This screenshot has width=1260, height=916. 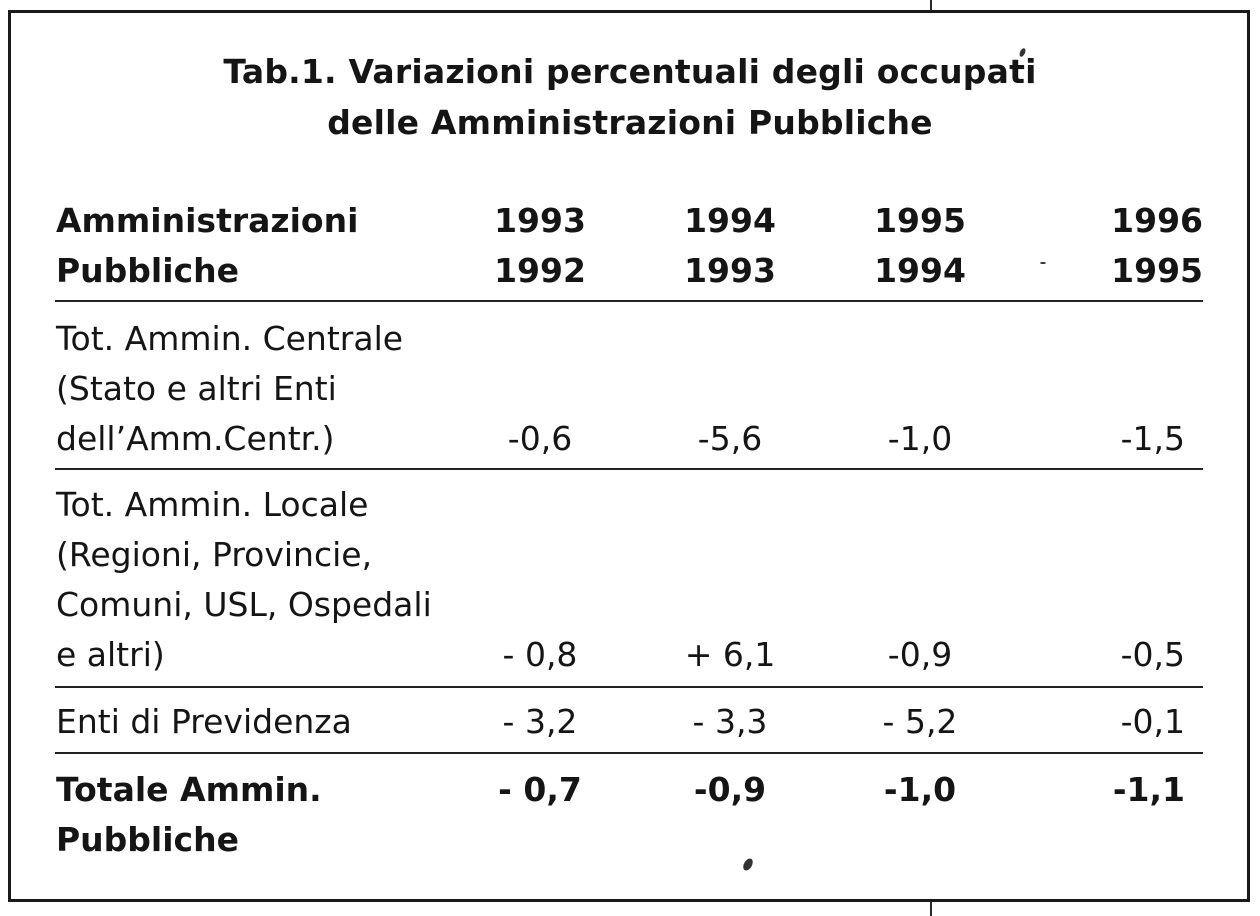 What do you see at coordinates (1152, 721) in the screenshot?
I see `row-previdenza-value-1996: -0,1` at bounding box center [1152, 721].